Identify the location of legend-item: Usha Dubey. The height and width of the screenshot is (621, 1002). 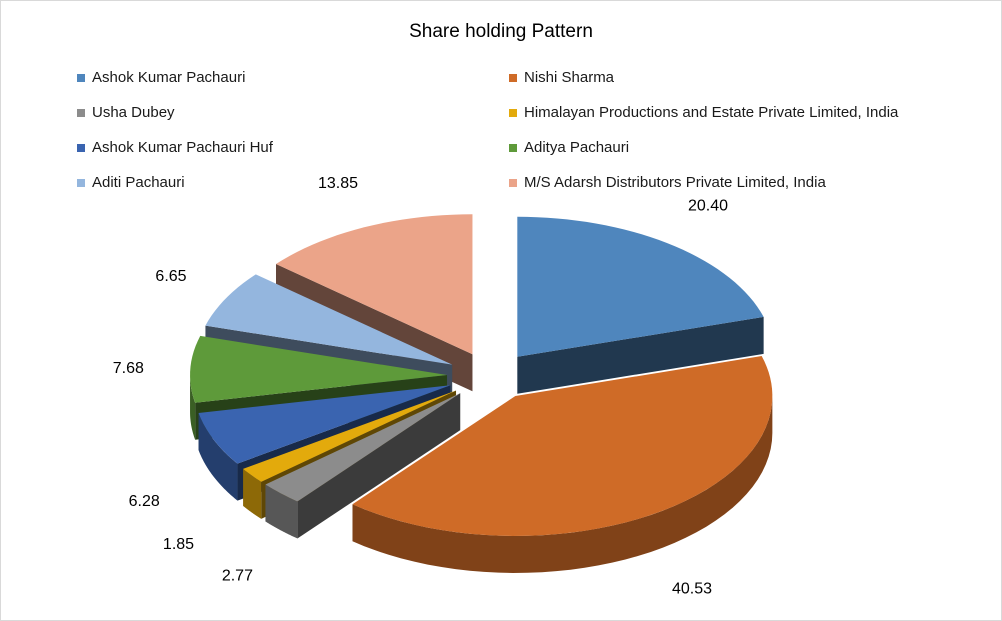
(126, 112).